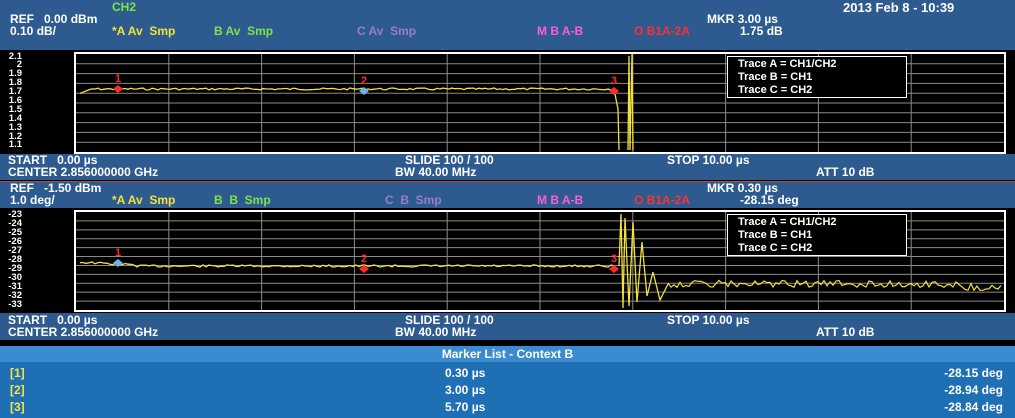  I want to click on channel-label: CH2, so click(124, 7).